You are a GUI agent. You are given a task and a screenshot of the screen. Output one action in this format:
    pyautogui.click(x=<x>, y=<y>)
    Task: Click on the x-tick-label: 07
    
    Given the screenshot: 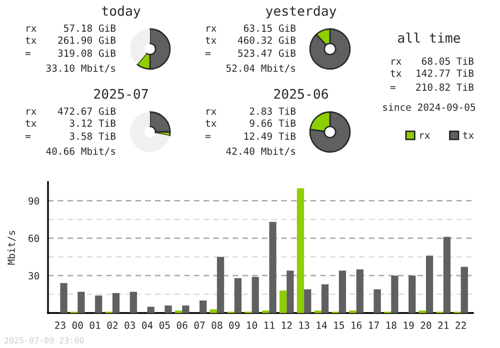 What is the action you would take?
    pyautogui.click(x=199, y=325)
    